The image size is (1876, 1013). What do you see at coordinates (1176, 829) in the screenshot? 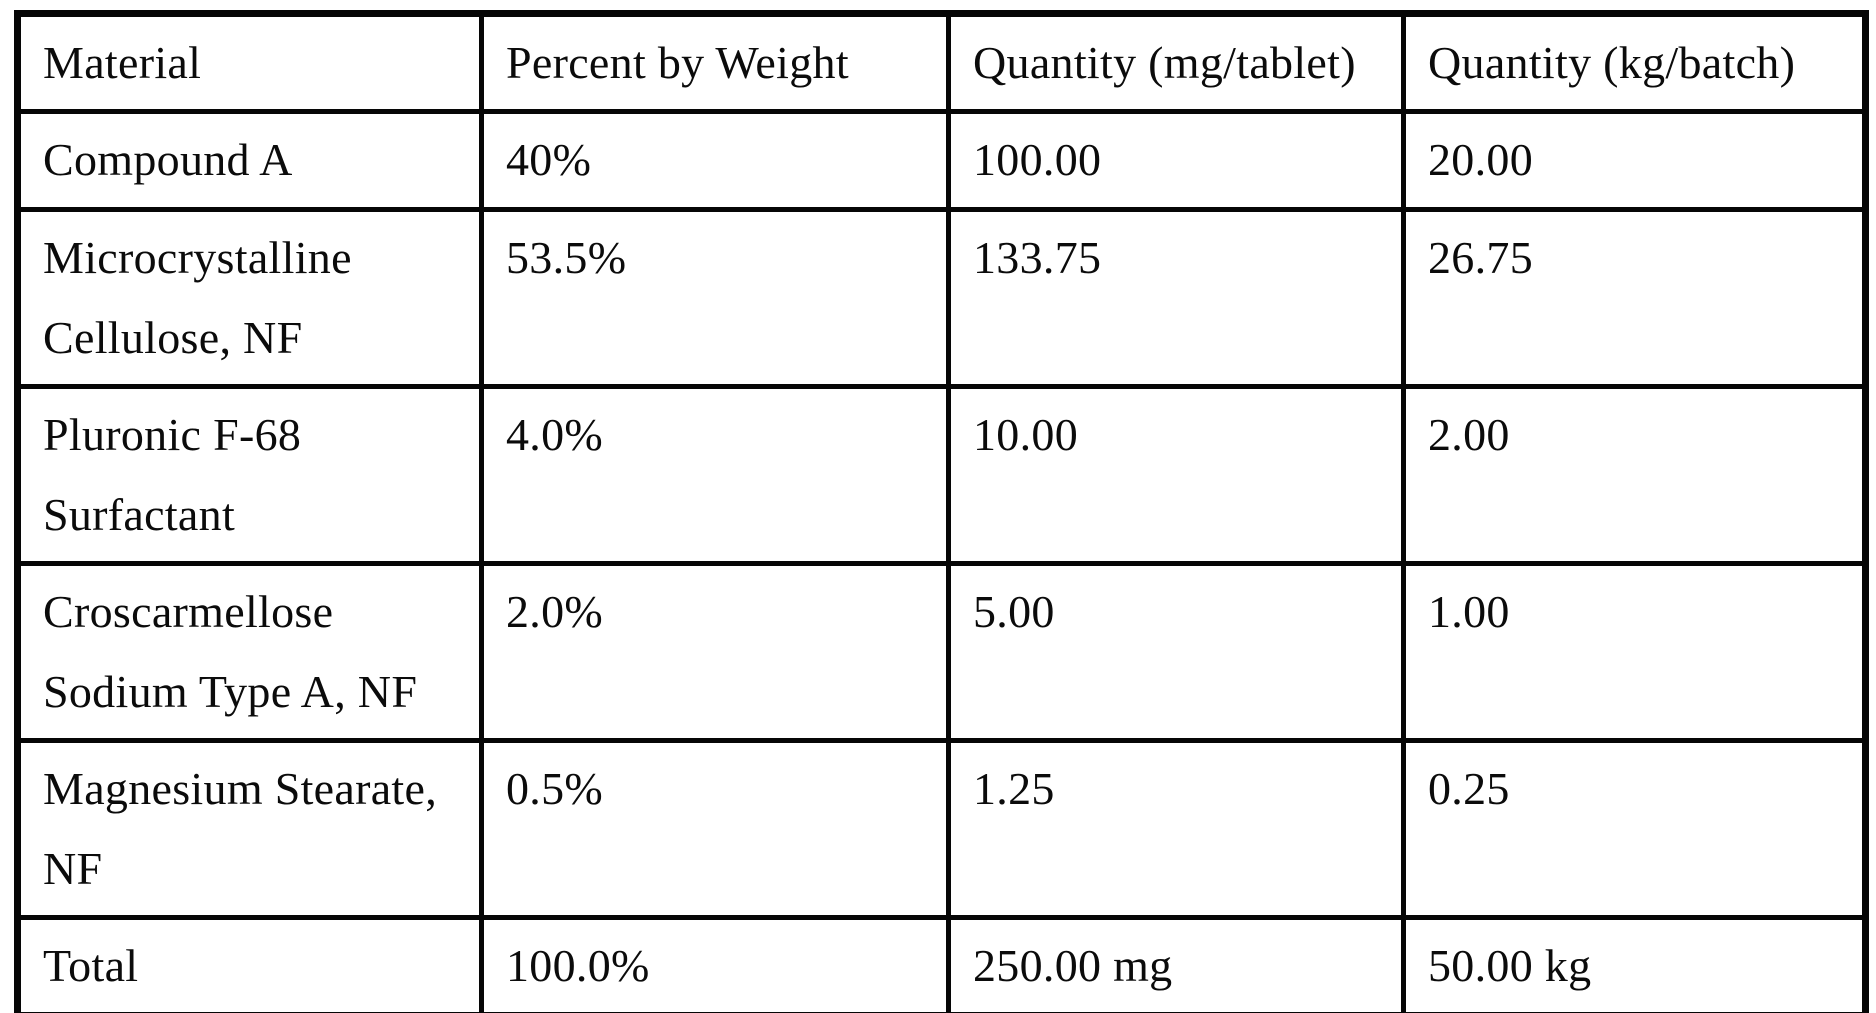
I see `cell-quantity-mg-tablet: 1.25` at bounding box center [1176, 829].